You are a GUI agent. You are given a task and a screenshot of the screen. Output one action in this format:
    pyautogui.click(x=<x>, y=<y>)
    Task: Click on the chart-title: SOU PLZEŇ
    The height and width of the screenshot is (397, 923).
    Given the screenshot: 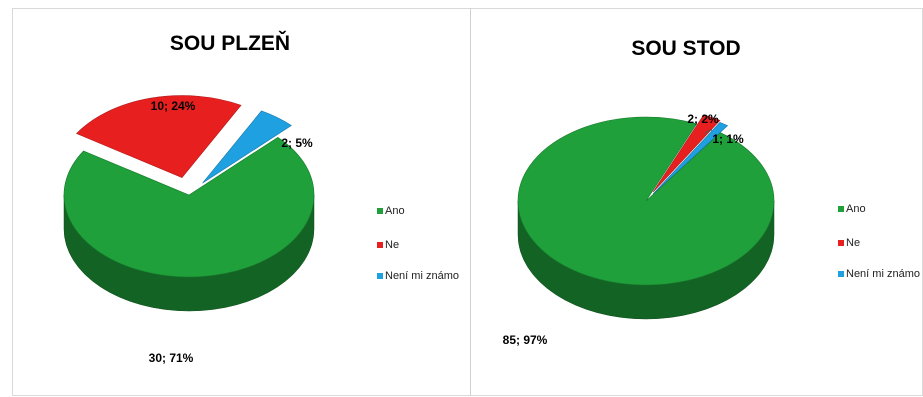 What is the action you would take?
    pyautogui.click(x=230, y=43)
    